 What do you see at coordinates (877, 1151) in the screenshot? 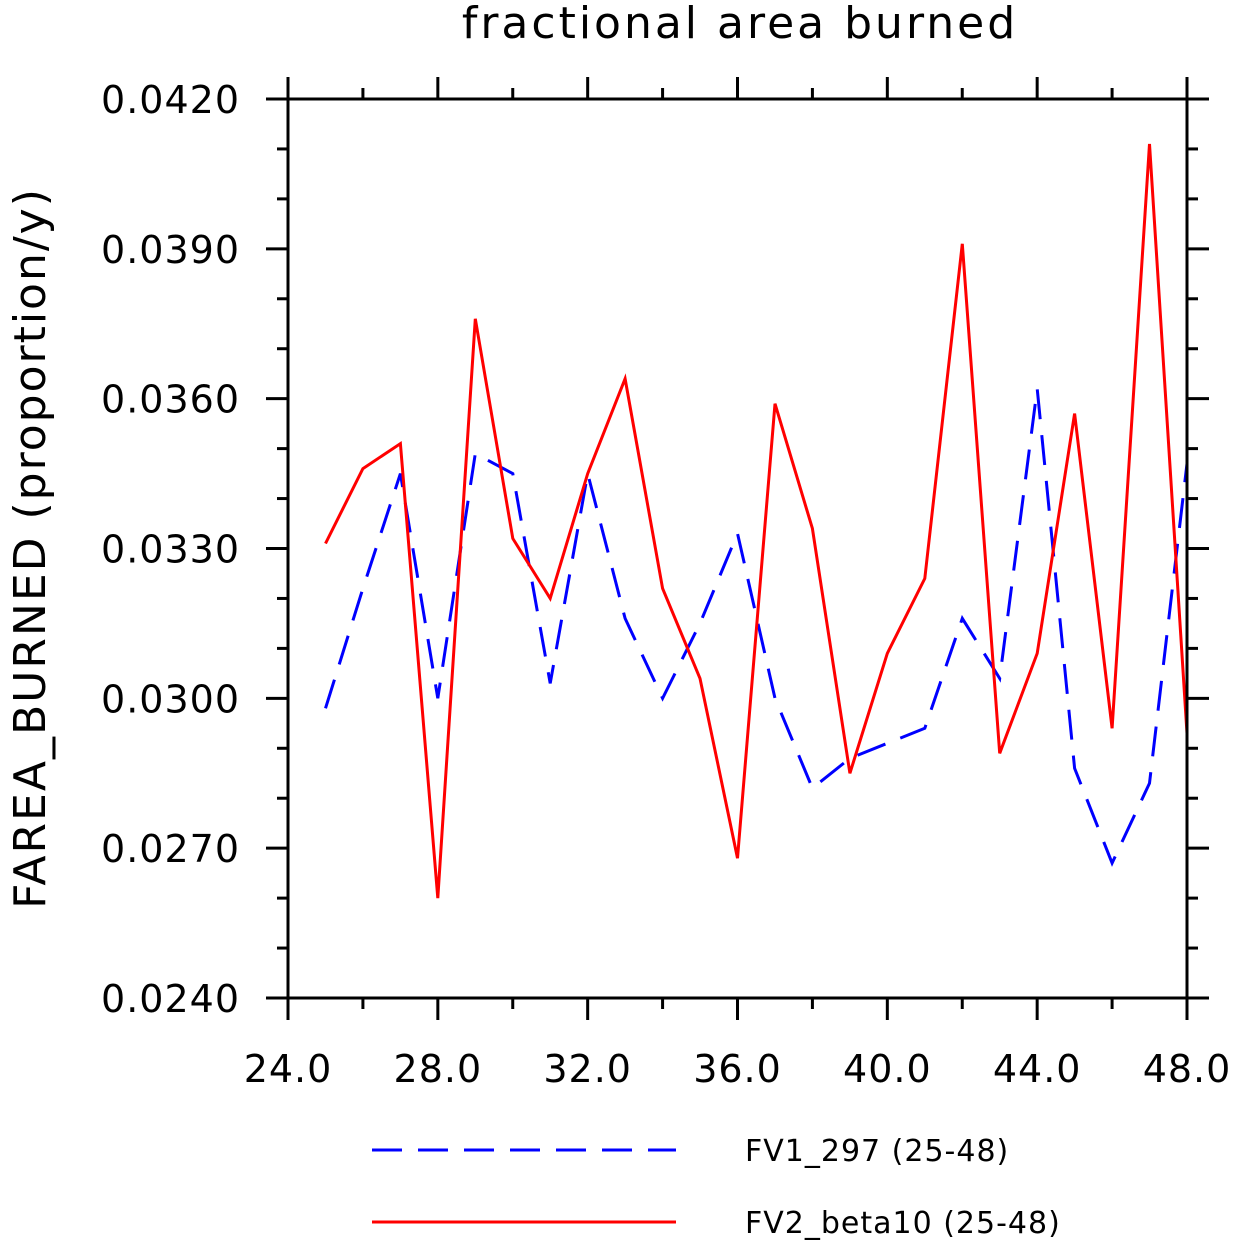
I see `legend-label-1: FV1_297 (25-48)` at bounding box center [877, 1151].